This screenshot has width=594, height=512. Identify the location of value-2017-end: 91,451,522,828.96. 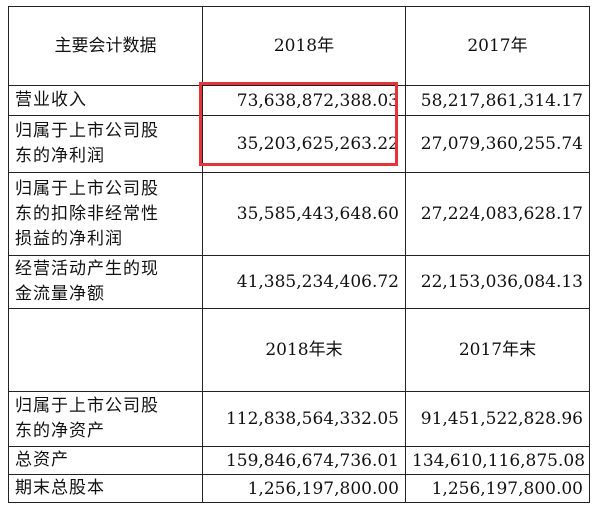
(497, 419).